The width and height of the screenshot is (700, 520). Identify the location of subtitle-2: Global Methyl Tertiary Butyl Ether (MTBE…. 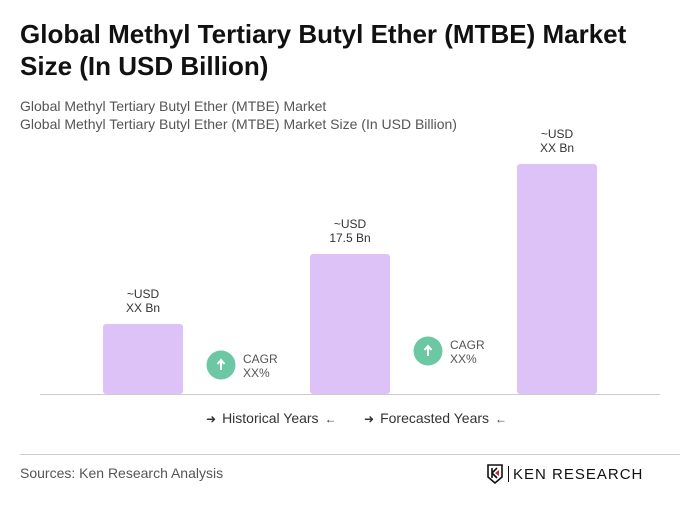
(238, 124).